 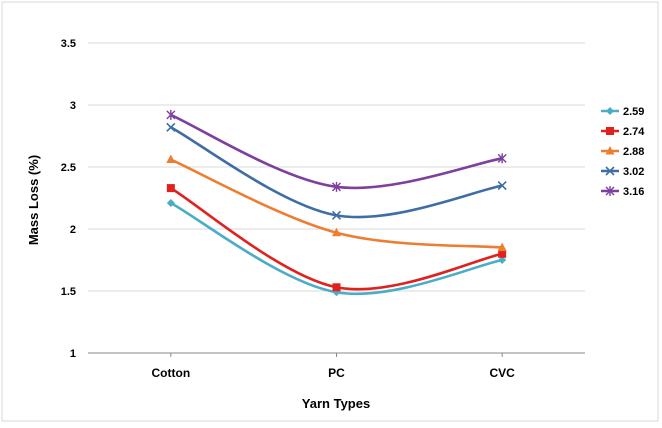 What do you see at coordinates (633, 112) in the screenshot?
I see `legend-label: 2.59` at bounding box center [633, 112].